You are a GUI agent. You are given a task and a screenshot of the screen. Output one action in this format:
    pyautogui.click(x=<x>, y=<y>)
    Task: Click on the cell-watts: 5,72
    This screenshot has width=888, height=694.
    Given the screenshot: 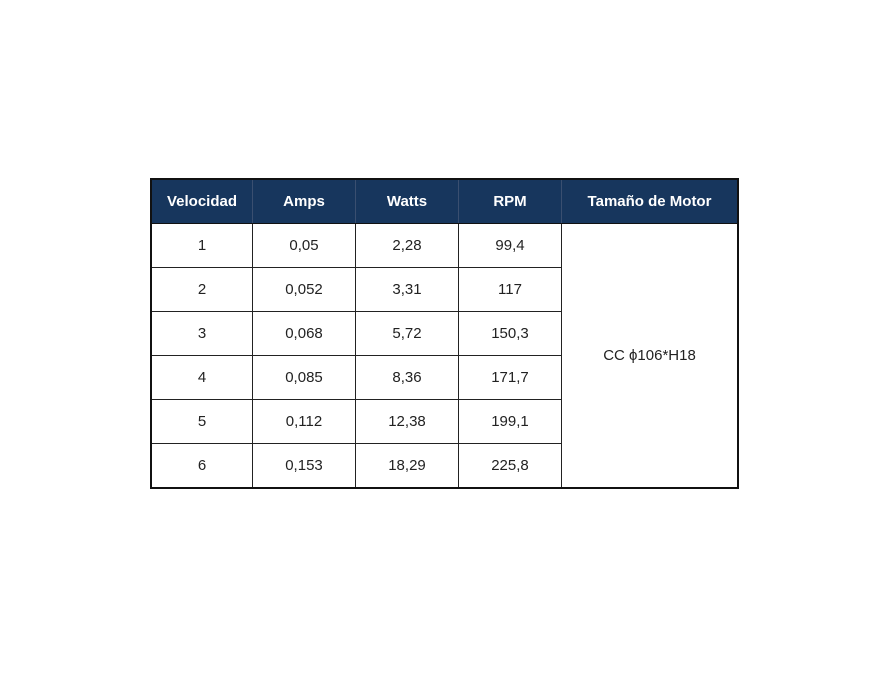 What is the action you would take?
    pyautogui.click(x=407, y=333)
    